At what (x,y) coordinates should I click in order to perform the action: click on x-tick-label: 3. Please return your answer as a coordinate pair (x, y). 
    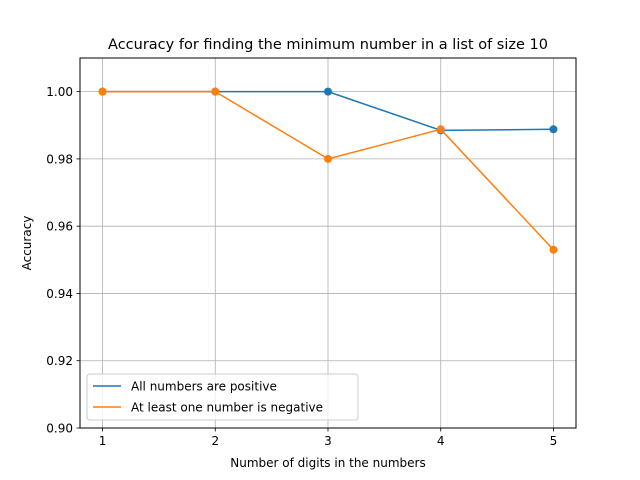
    Looking at the image, I should click on (328, 441).